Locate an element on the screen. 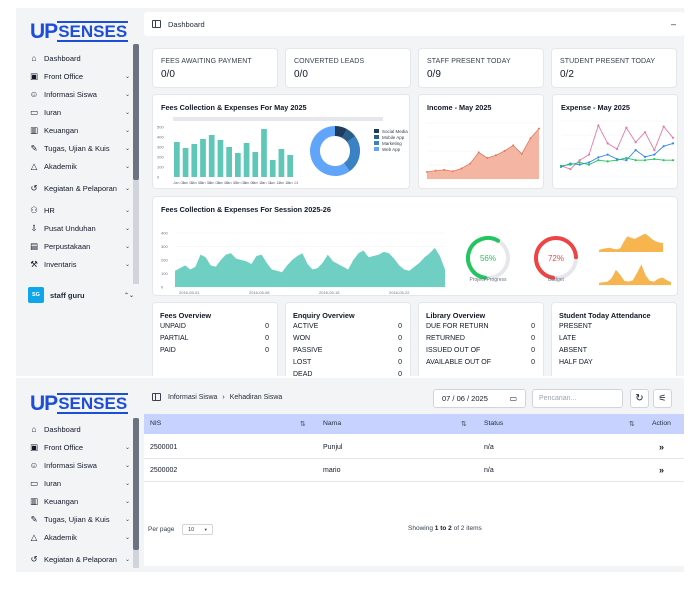  overview-row-label: ABSENT is located at coordinates (573, 350).